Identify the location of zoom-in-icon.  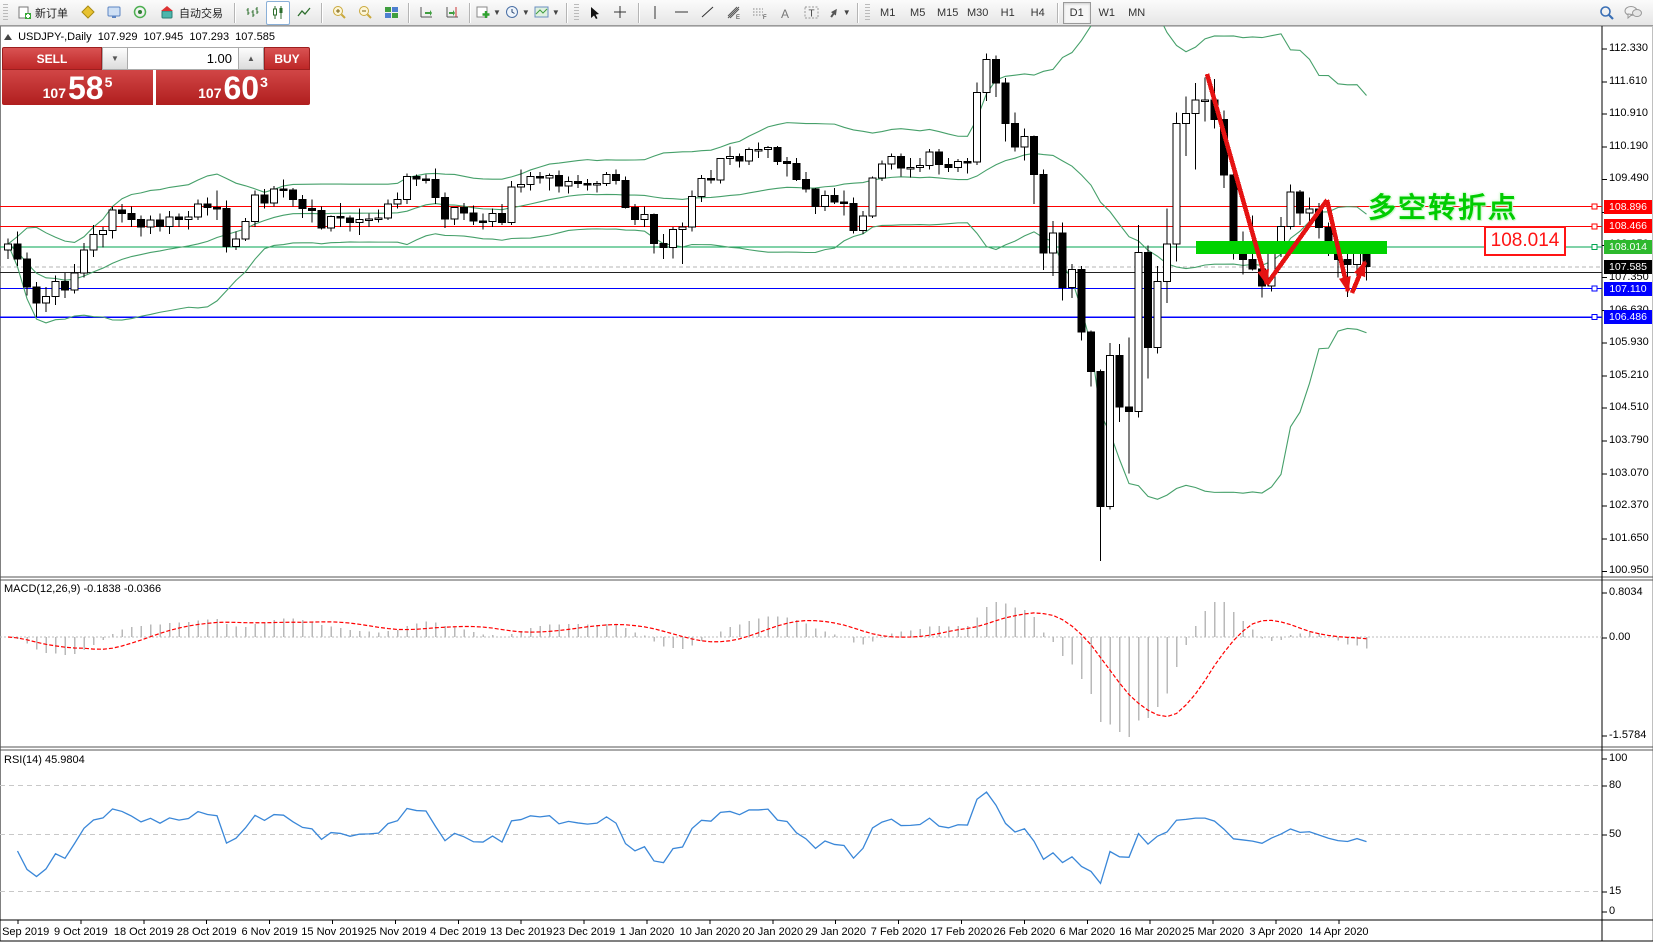
(339, 12).